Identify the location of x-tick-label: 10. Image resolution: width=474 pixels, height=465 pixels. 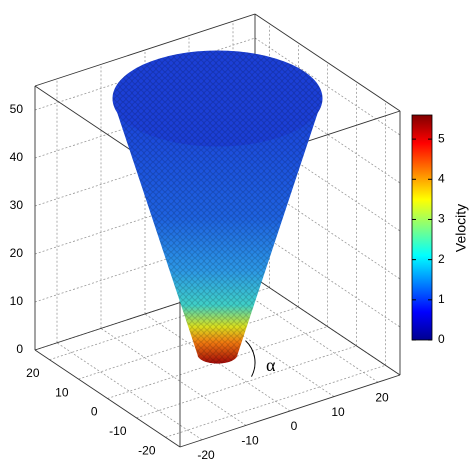
(62, 392).